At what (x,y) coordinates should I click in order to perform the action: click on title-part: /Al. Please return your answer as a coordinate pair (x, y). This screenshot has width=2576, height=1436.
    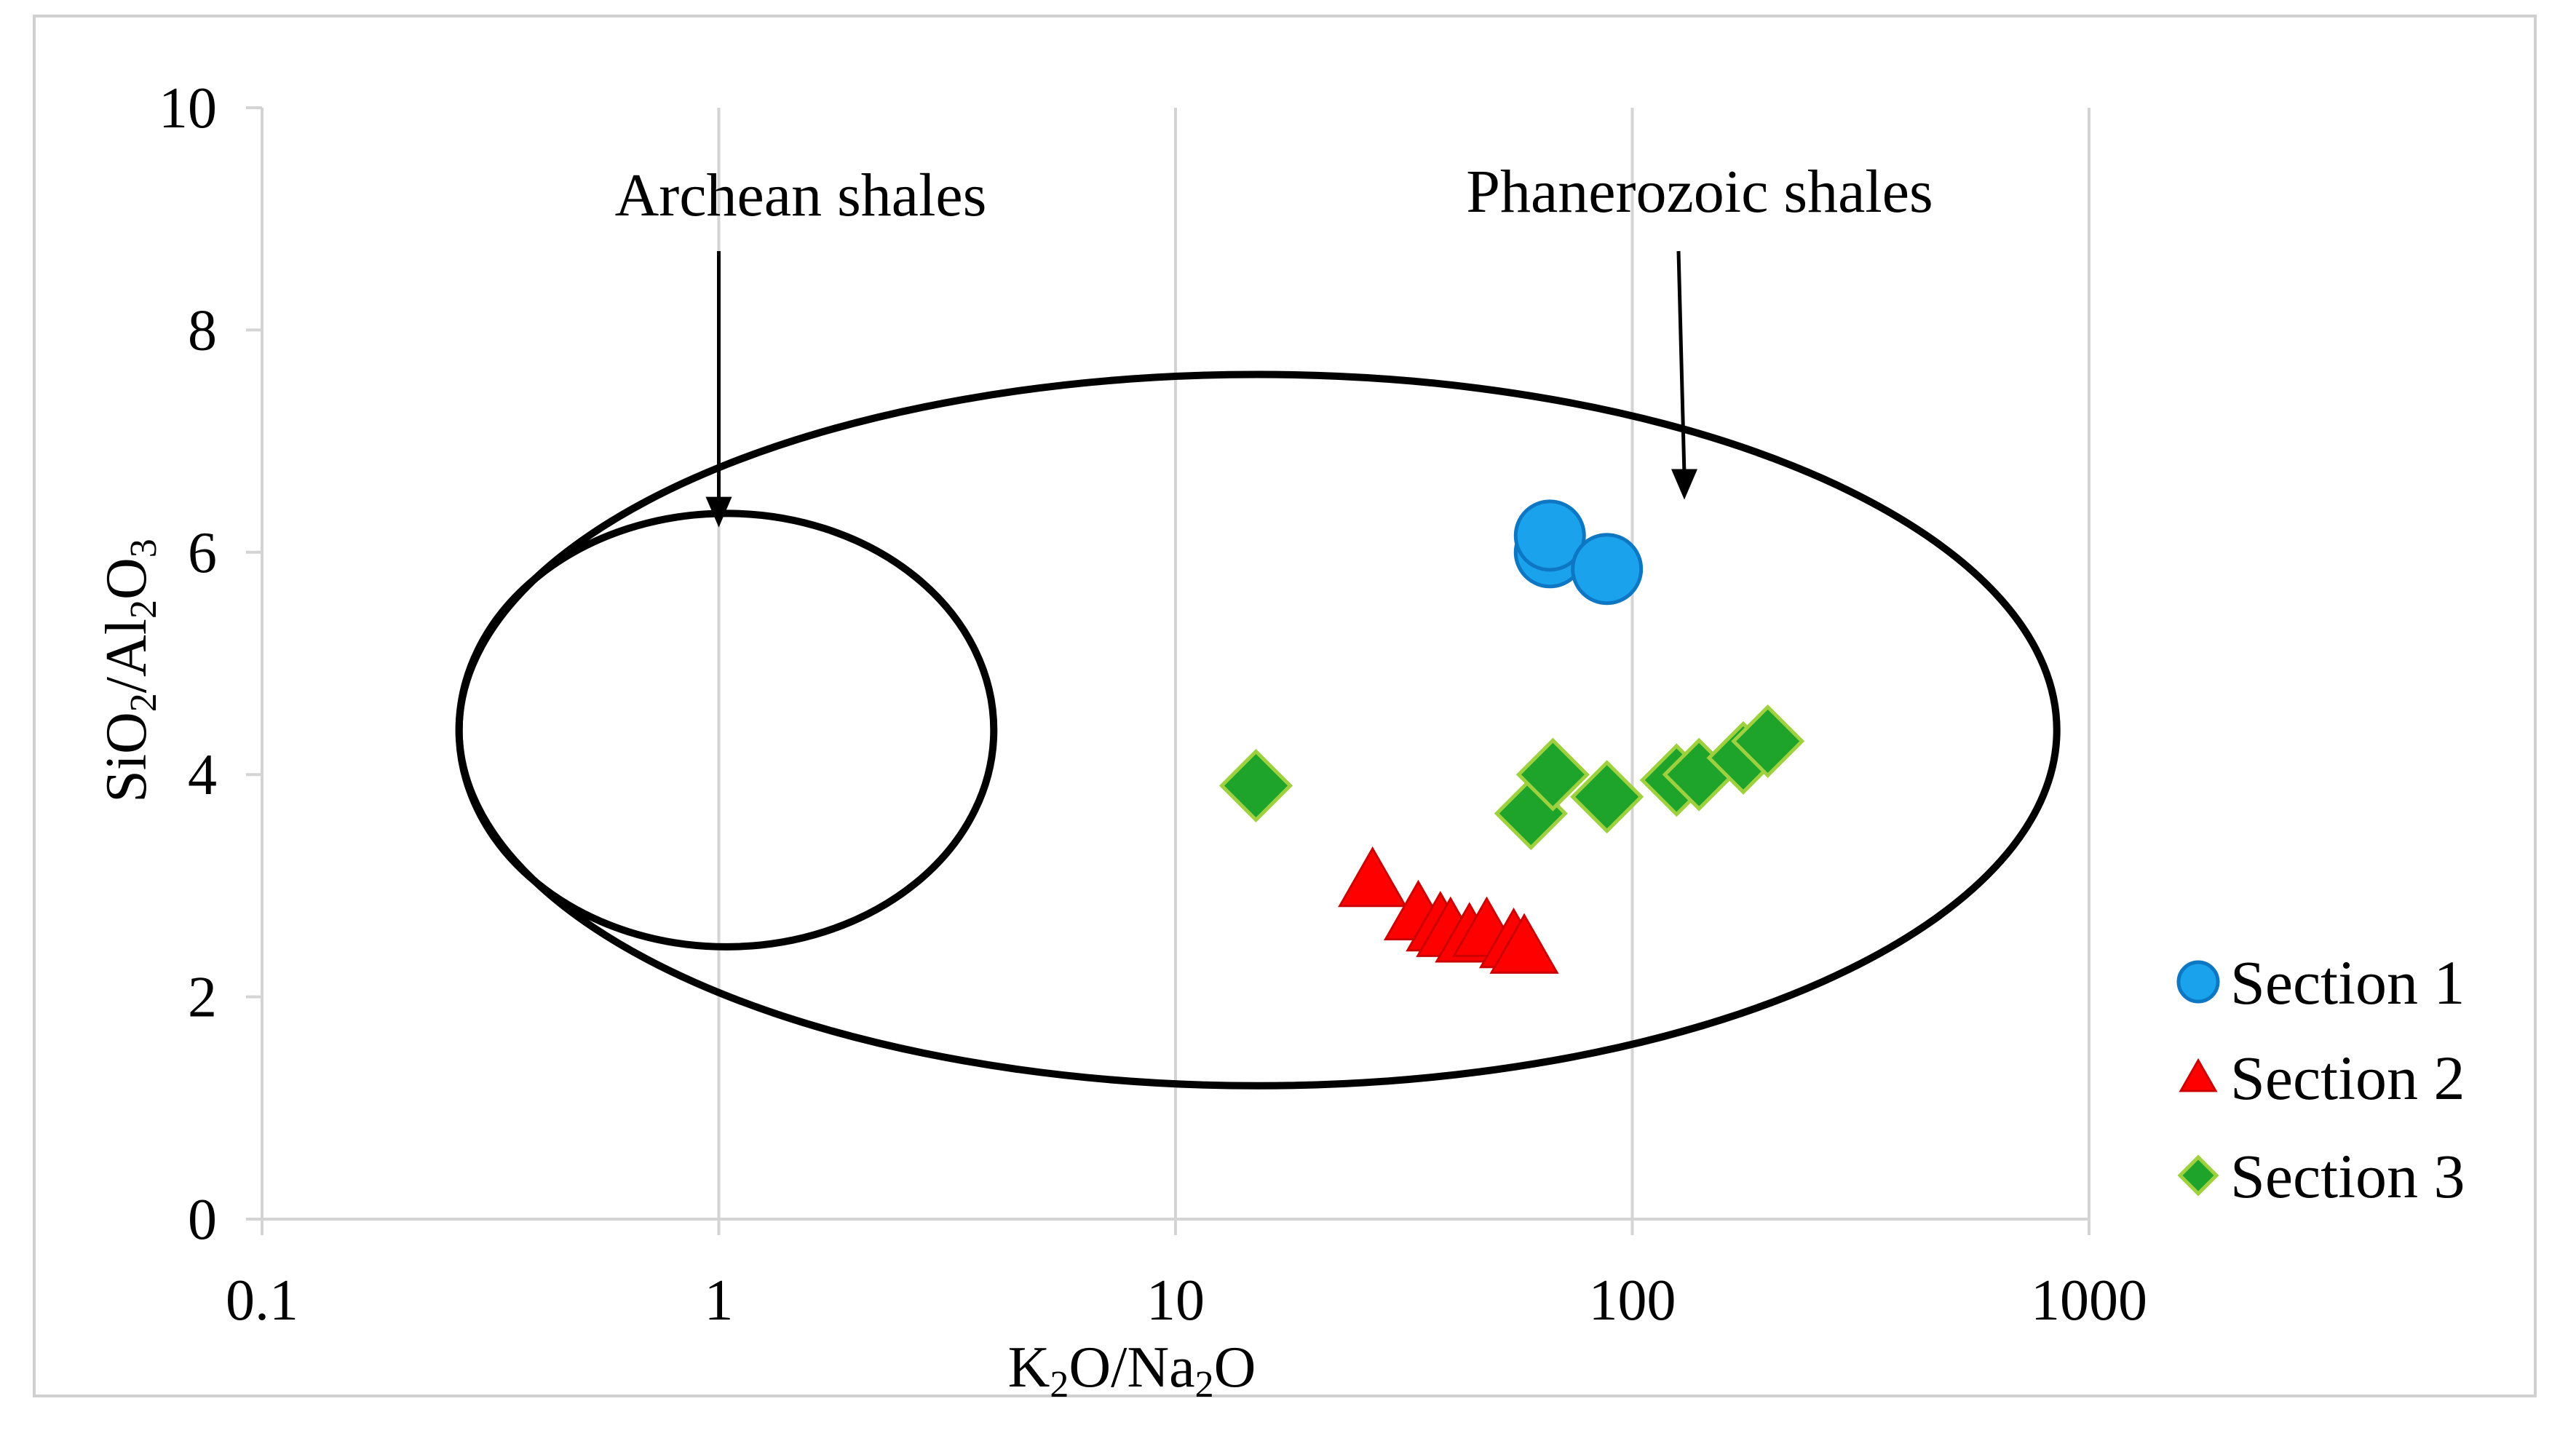
    Looking at the image, I should click on (127, 656).